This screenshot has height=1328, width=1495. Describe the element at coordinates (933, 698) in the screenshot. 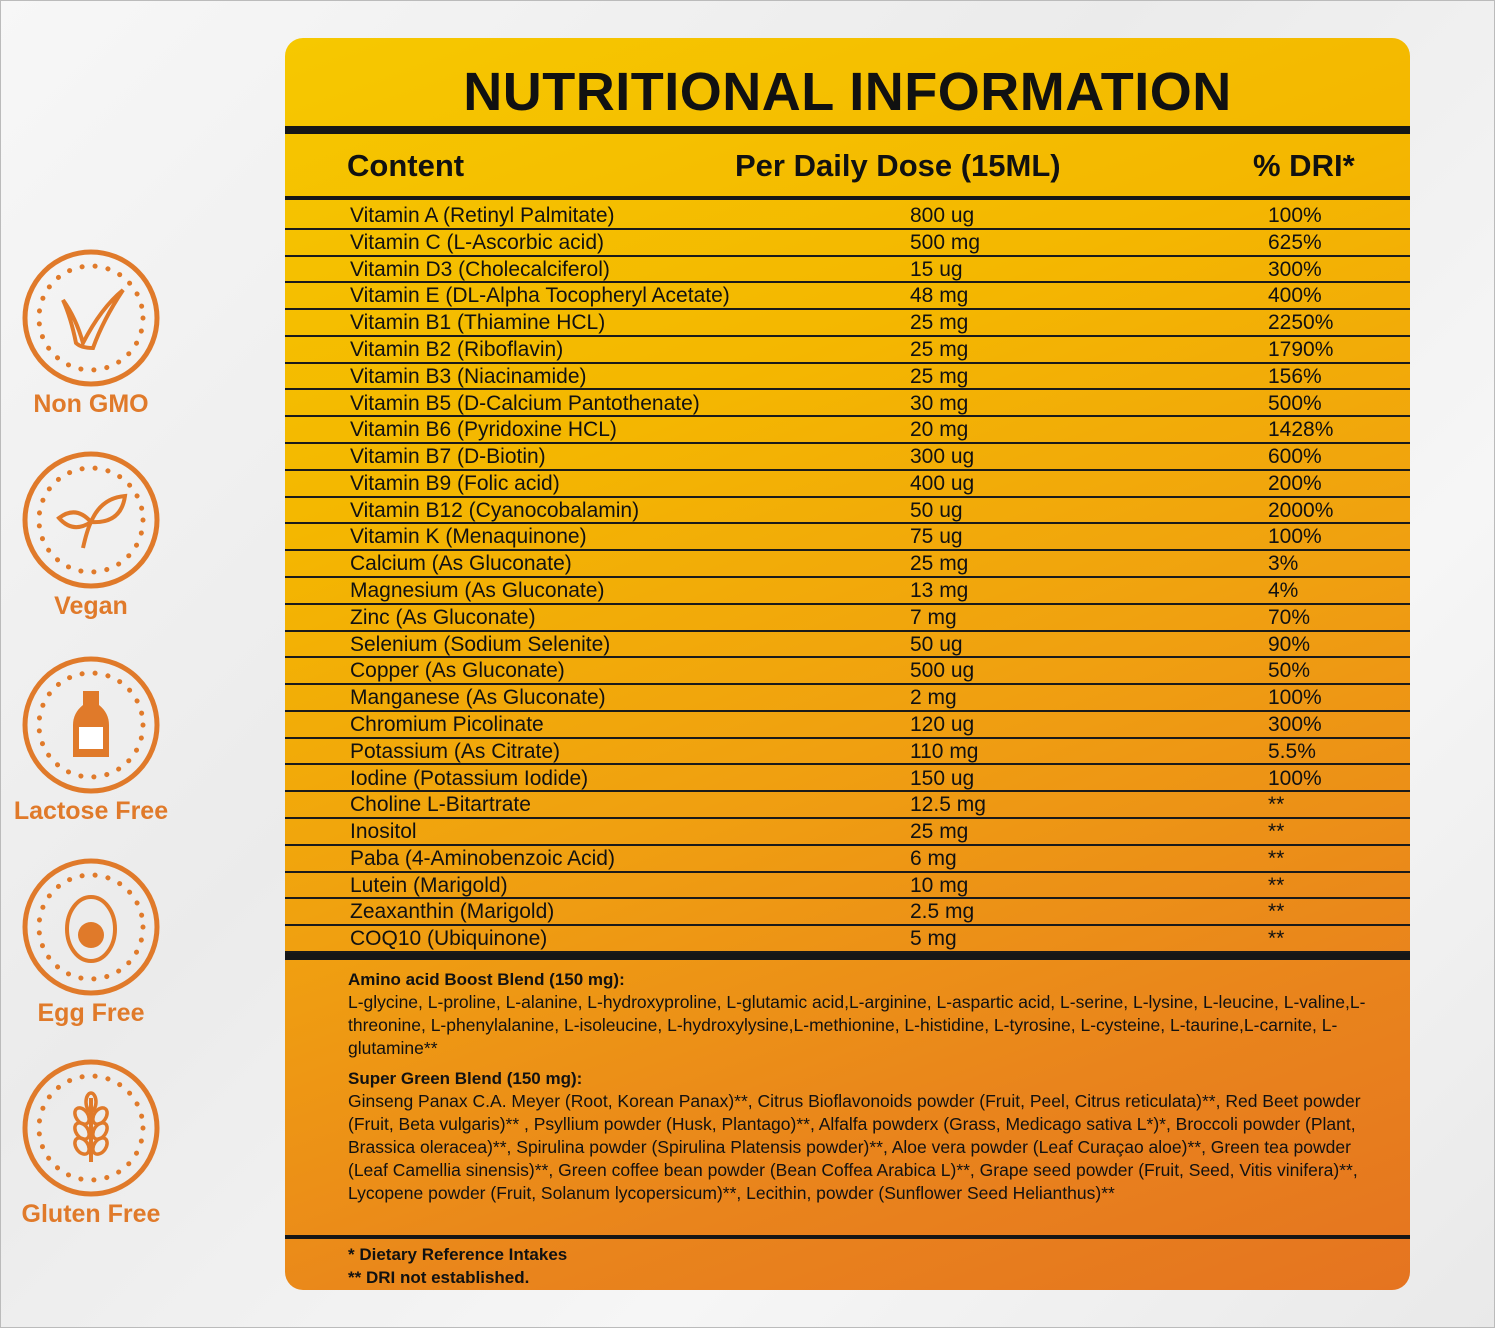

I see `table-cell: 2 mg` at that location.